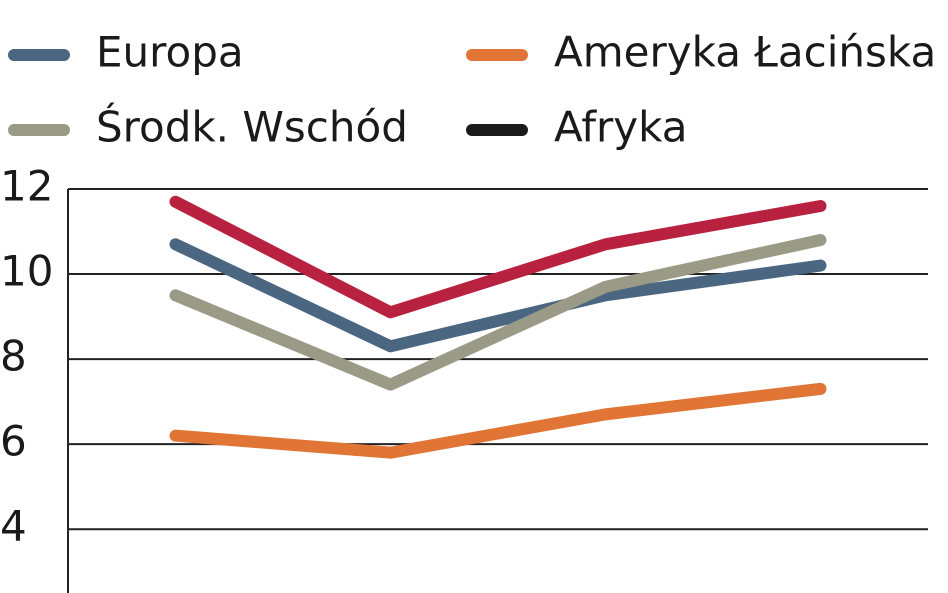 This screenshot has height=593, width=948. Describe the element at coordinates (620, 127) in the screenshot. I see `legend-label: Afryka` at that location.